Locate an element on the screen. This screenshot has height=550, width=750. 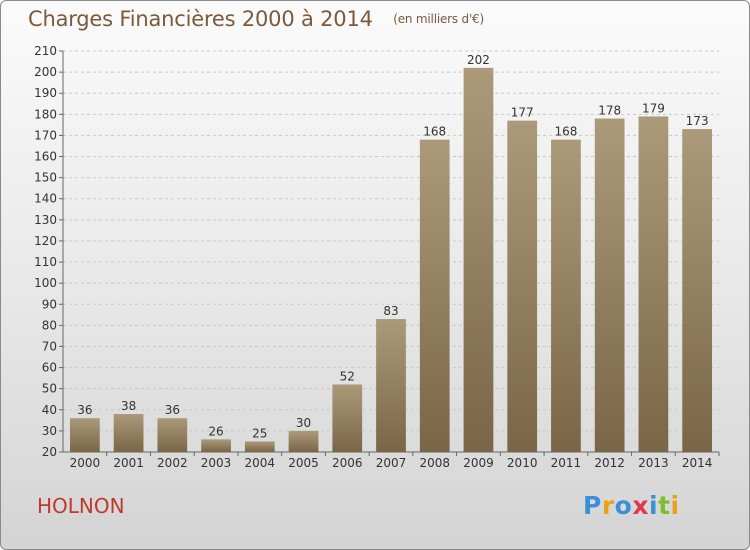
x-tick-label: 2011 is located at coordinates (566, 463).